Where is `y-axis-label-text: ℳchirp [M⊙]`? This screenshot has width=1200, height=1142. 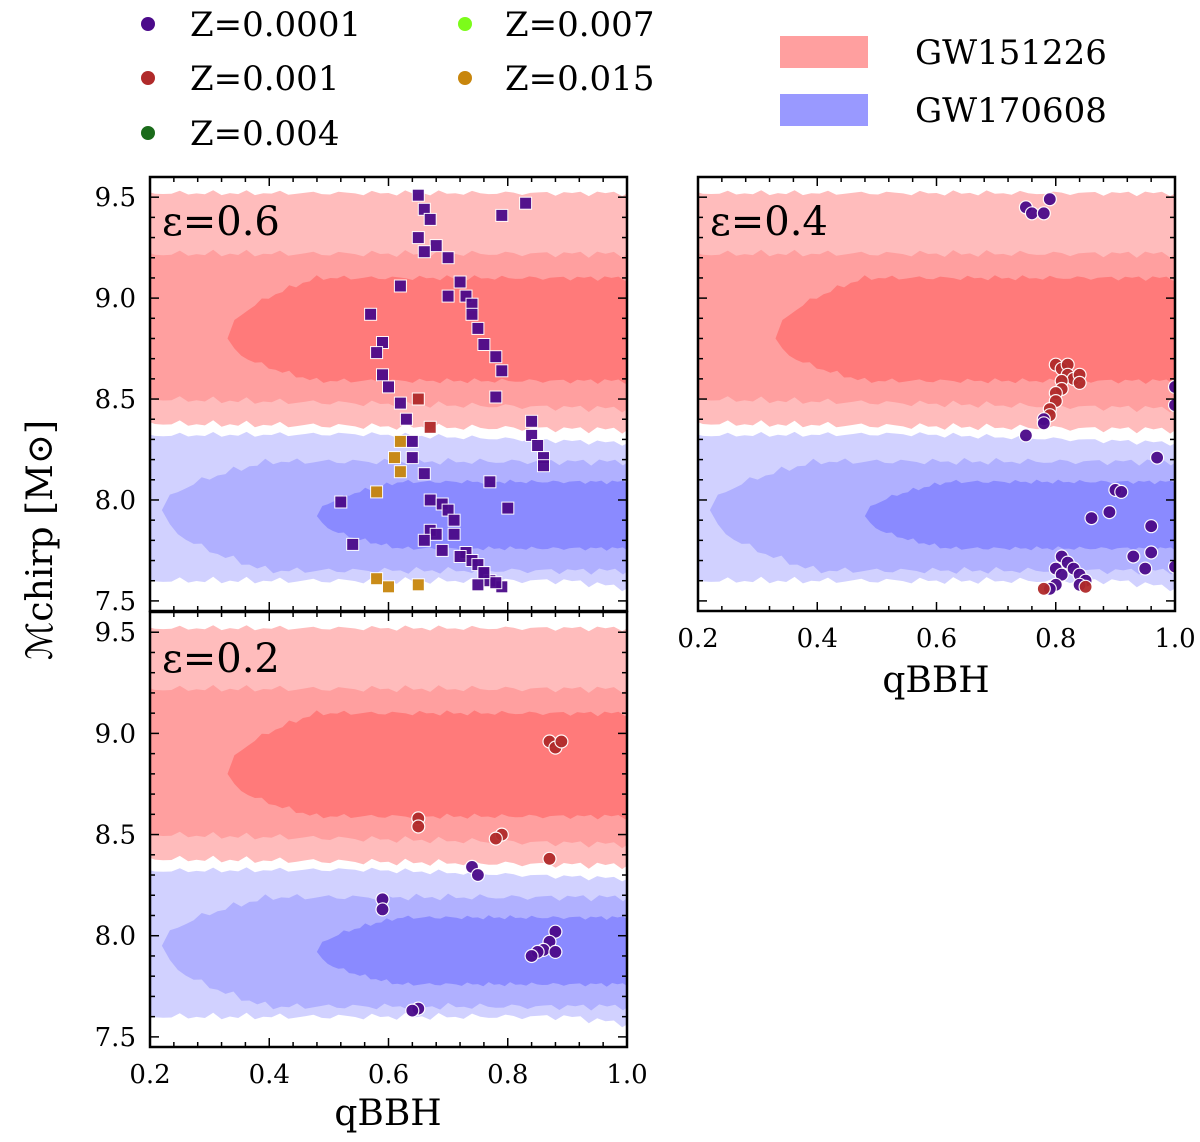
y-axis-label-text: ℳchirp [M⊙] is located at coordinates (40, 540).